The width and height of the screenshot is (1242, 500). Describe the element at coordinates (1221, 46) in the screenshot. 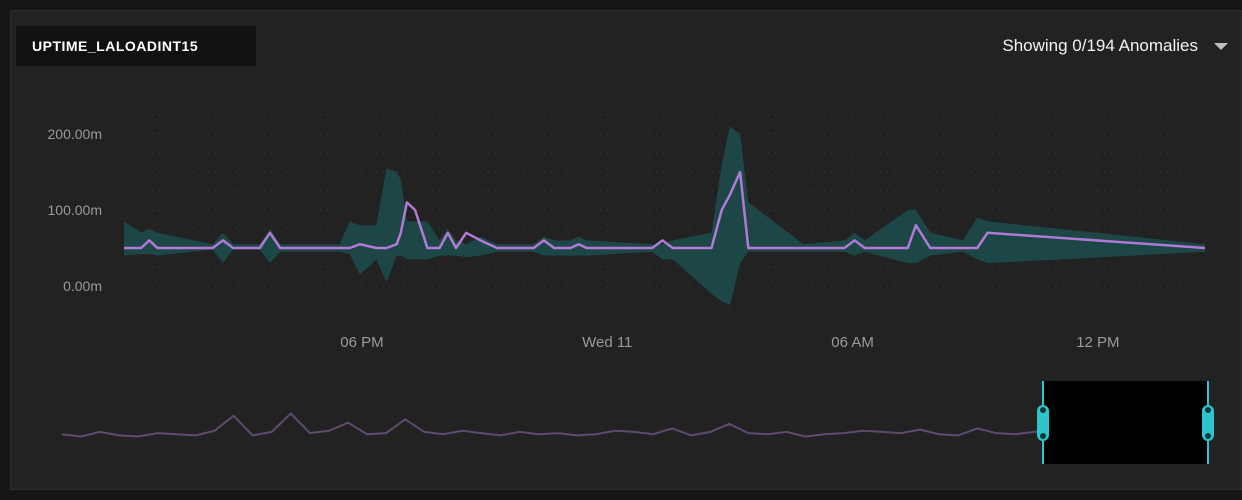

I see `chevron-down-icon` at that location.